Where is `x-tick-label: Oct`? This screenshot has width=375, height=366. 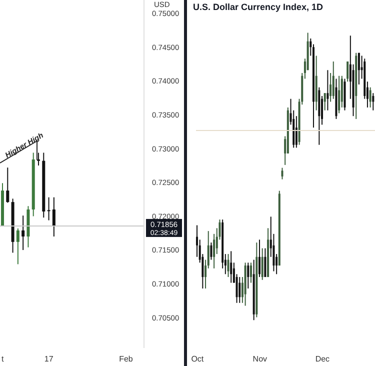
x-tick-label: Oct is located at coordinates (197, 359).